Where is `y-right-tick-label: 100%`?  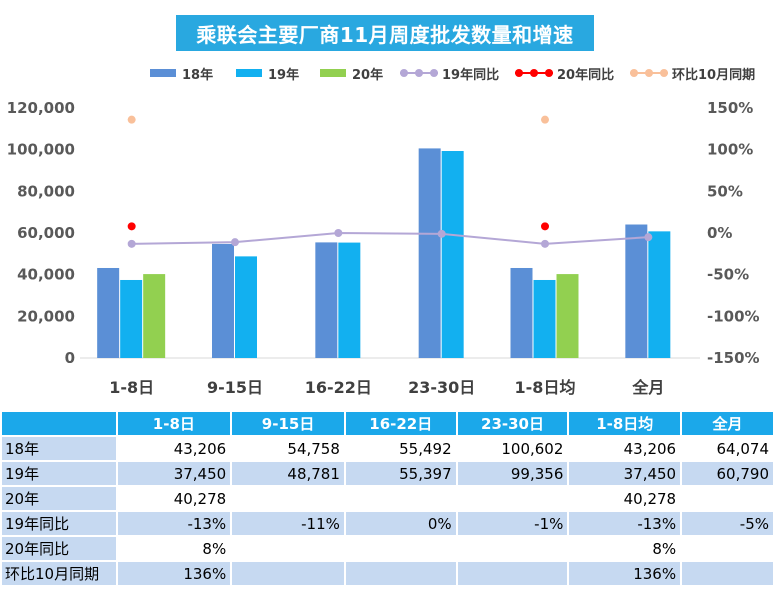
y-right-tick-label: 100% is located at coordinates (730, 150).